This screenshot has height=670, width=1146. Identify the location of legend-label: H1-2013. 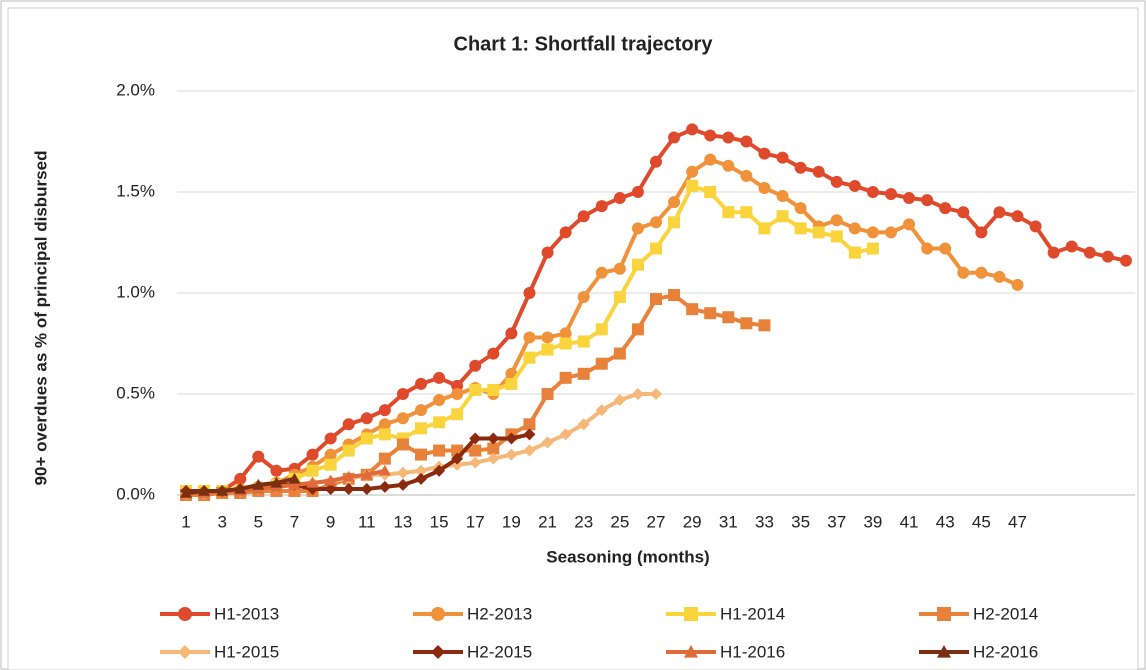
(246, 613).